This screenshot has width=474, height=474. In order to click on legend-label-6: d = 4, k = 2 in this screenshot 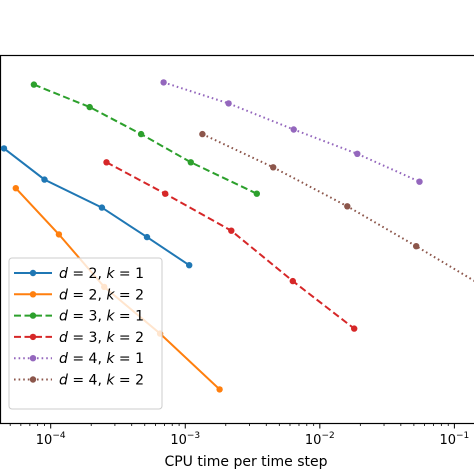, I will do `click(101, 381)`.